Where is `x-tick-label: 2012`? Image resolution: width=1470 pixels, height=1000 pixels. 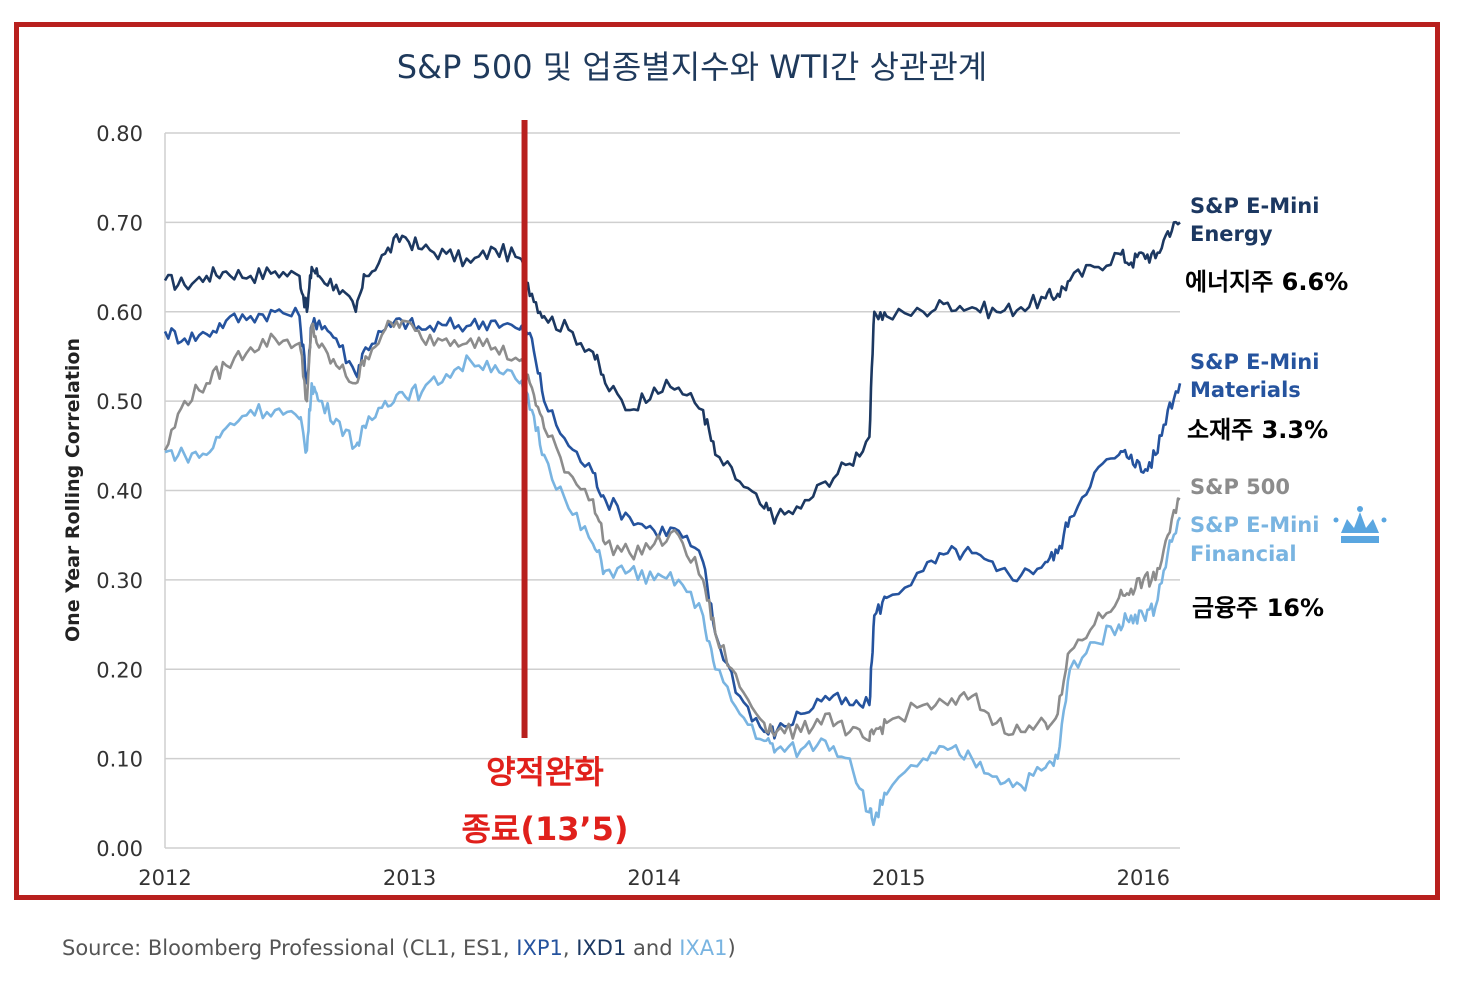
x-tick-label: 2012 is located at coordinates (164, 878).